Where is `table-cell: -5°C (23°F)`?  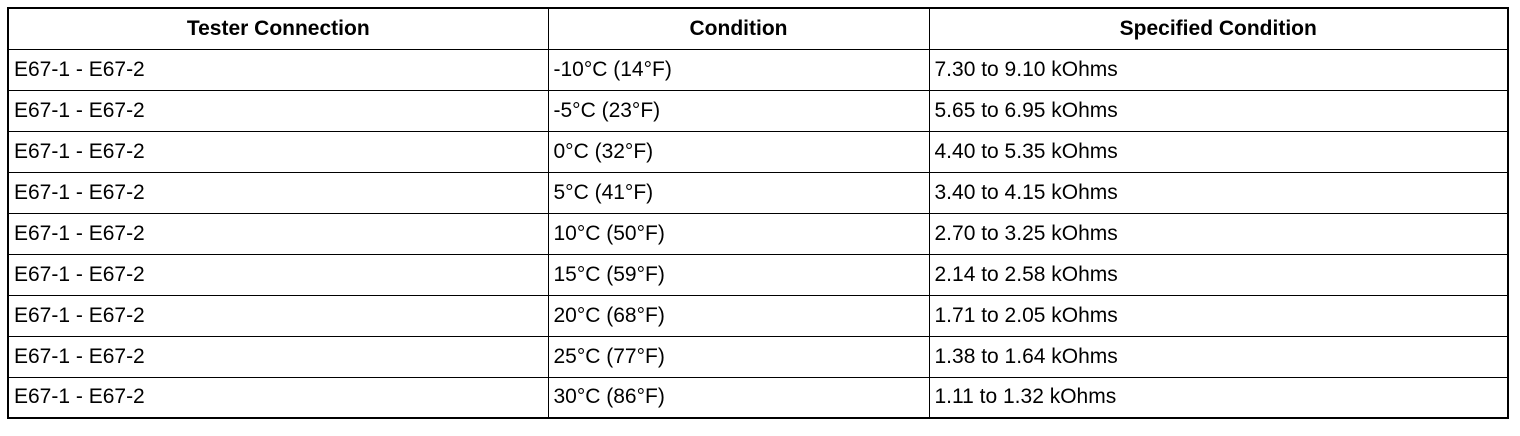
table-cell: -5°C (23°F) is located at coordinates (738, 110).